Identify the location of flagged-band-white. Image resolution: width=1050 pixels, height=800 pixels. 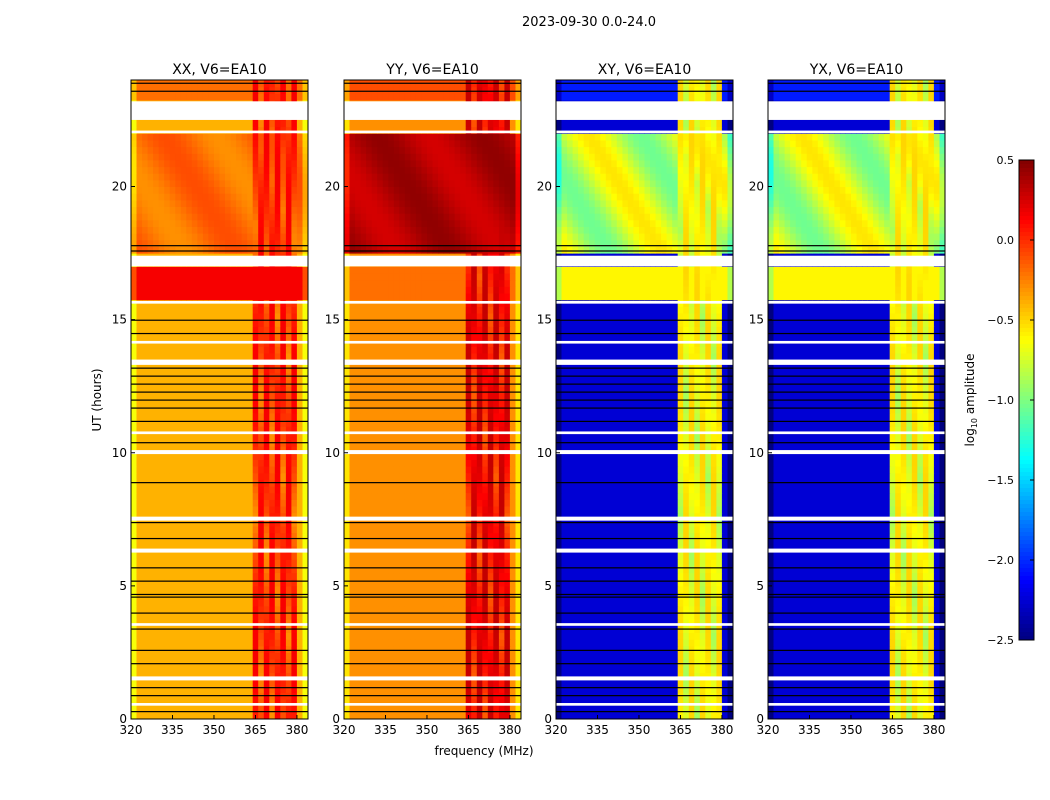
(219, 132).